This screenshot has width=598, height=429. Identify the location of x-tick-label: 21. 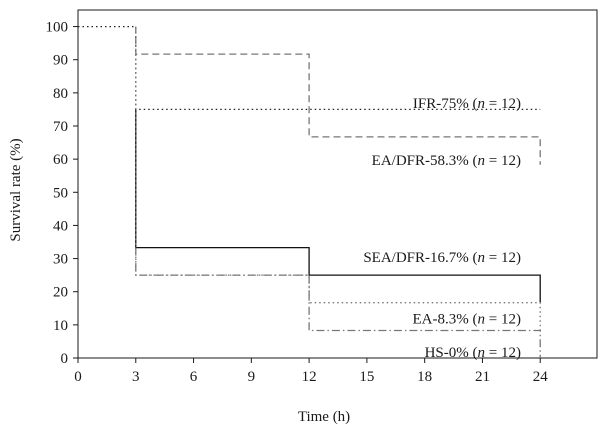
(482, 377).